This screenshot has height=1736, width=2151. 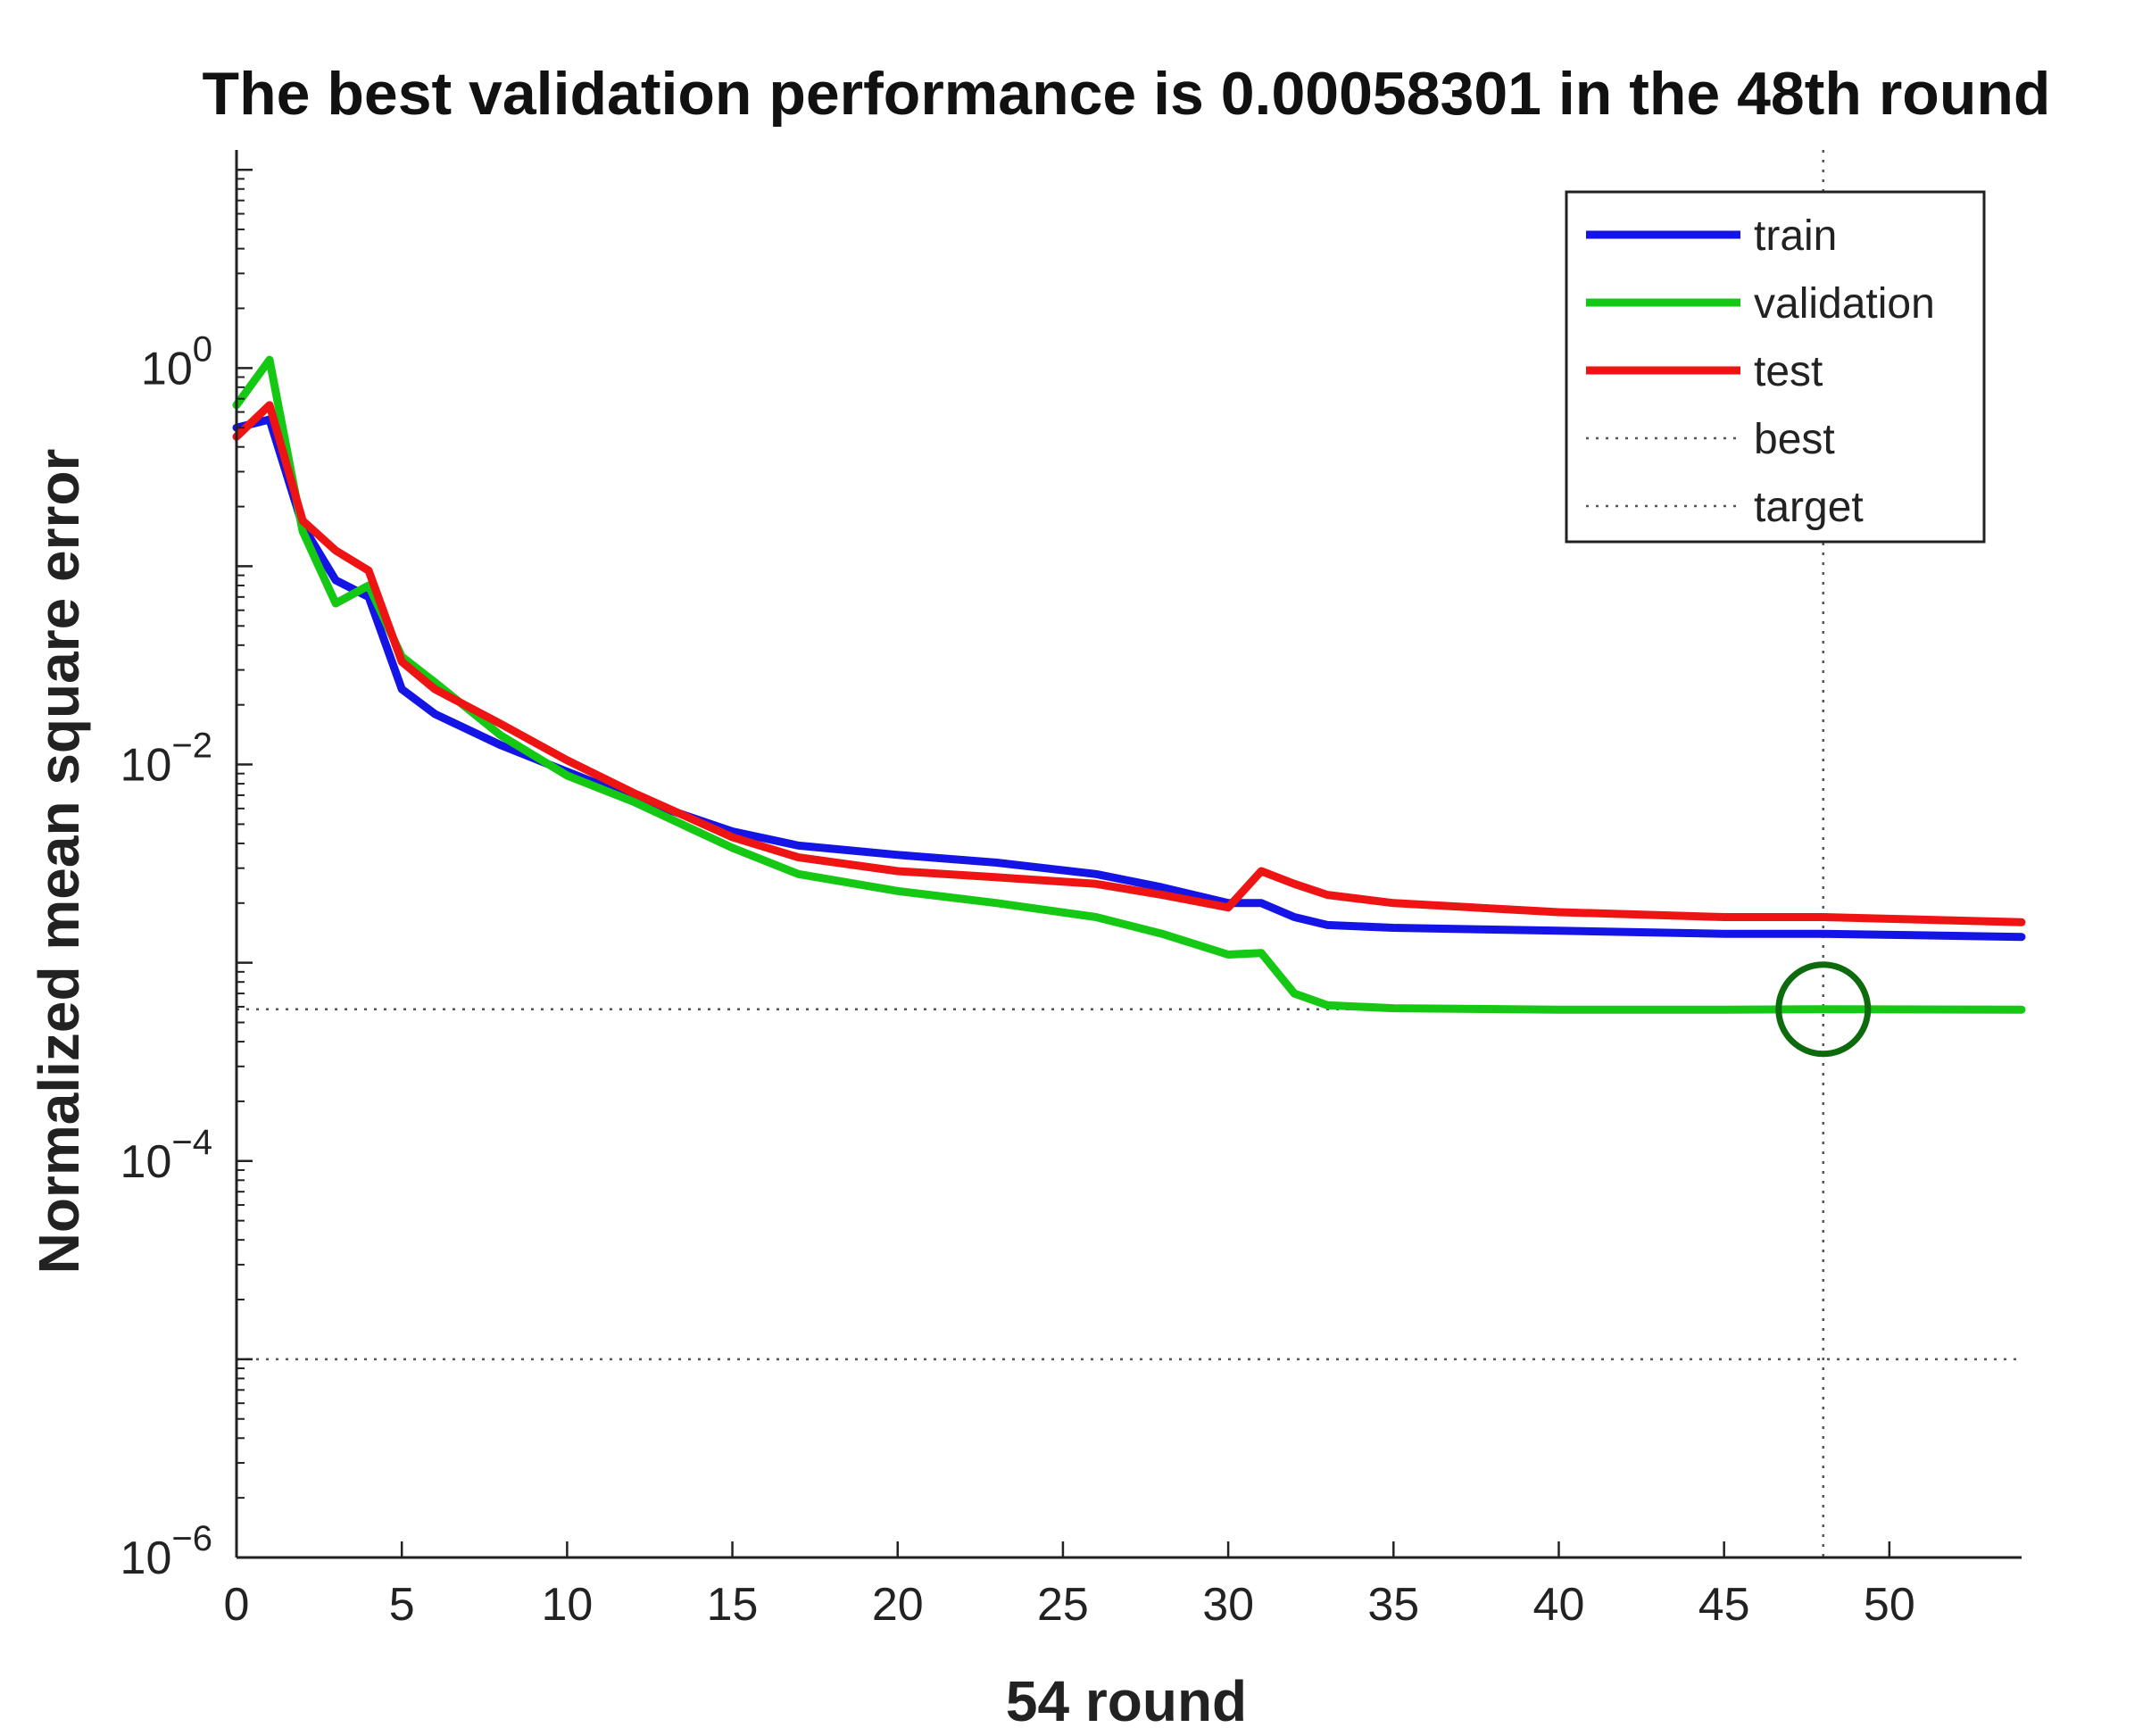 What do you see at coordinates (1724, 1605) in the screenshot?
I see `x-tick-label: 45` at bounding box center [1724, 1605].